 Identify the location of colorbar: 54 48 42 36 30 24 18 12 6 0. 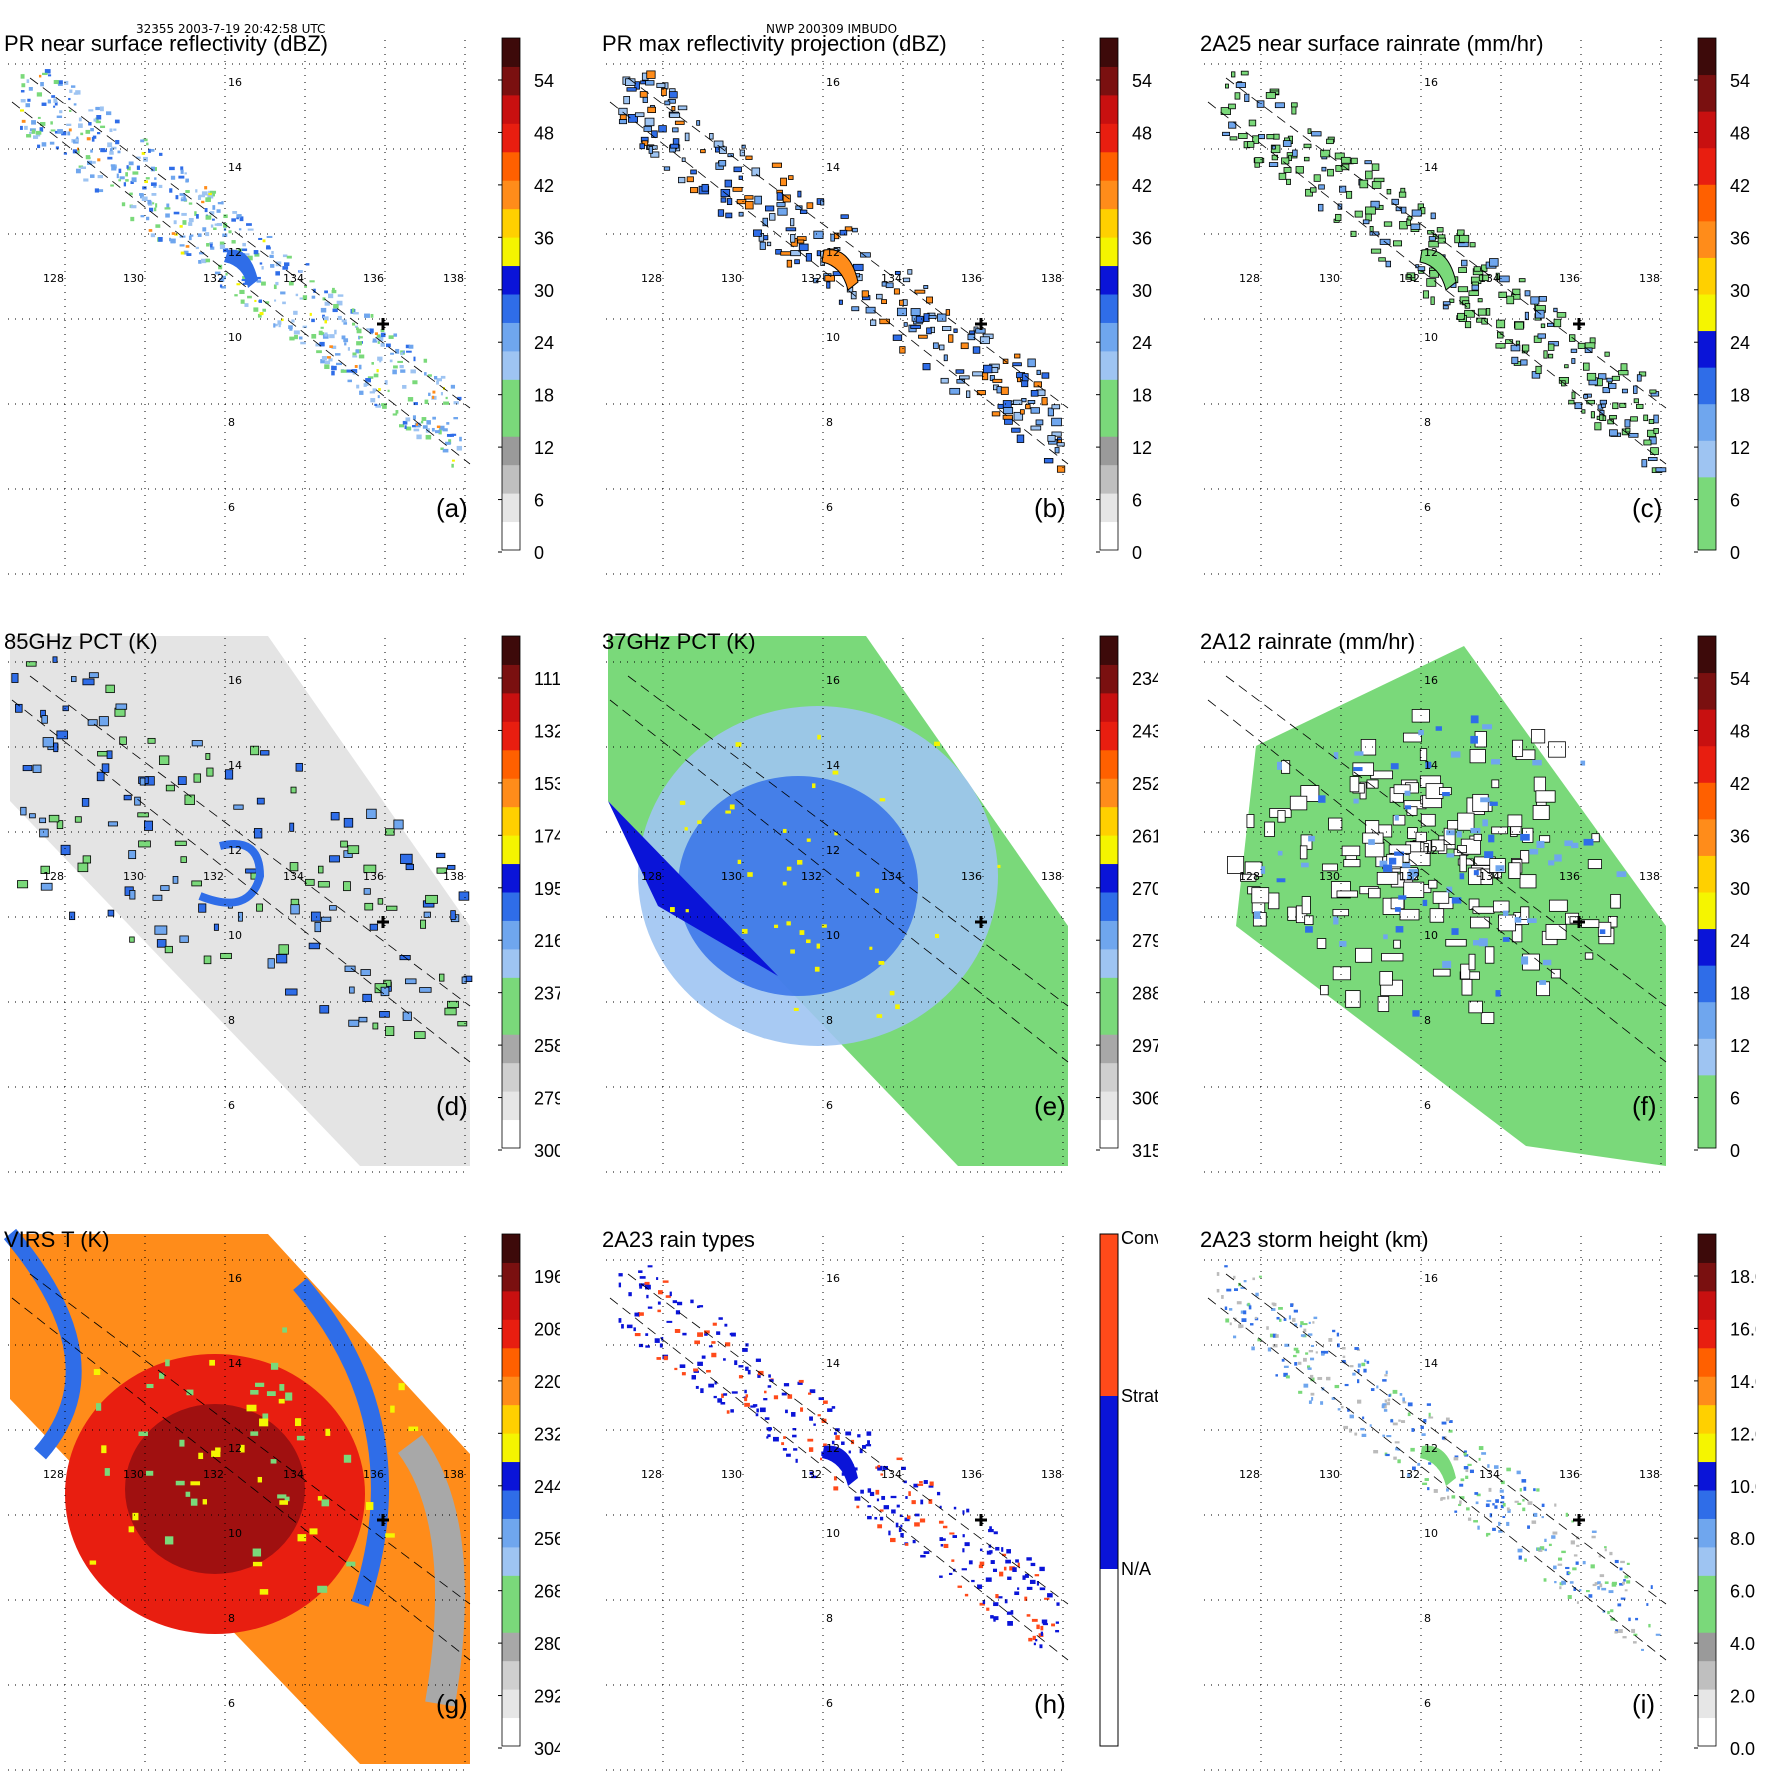
(526, 300).